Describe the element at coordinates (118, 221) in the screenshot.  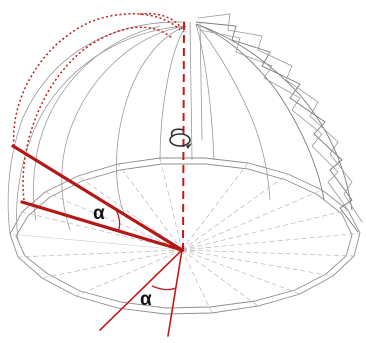
I see `upper-angle-arc` at that location.